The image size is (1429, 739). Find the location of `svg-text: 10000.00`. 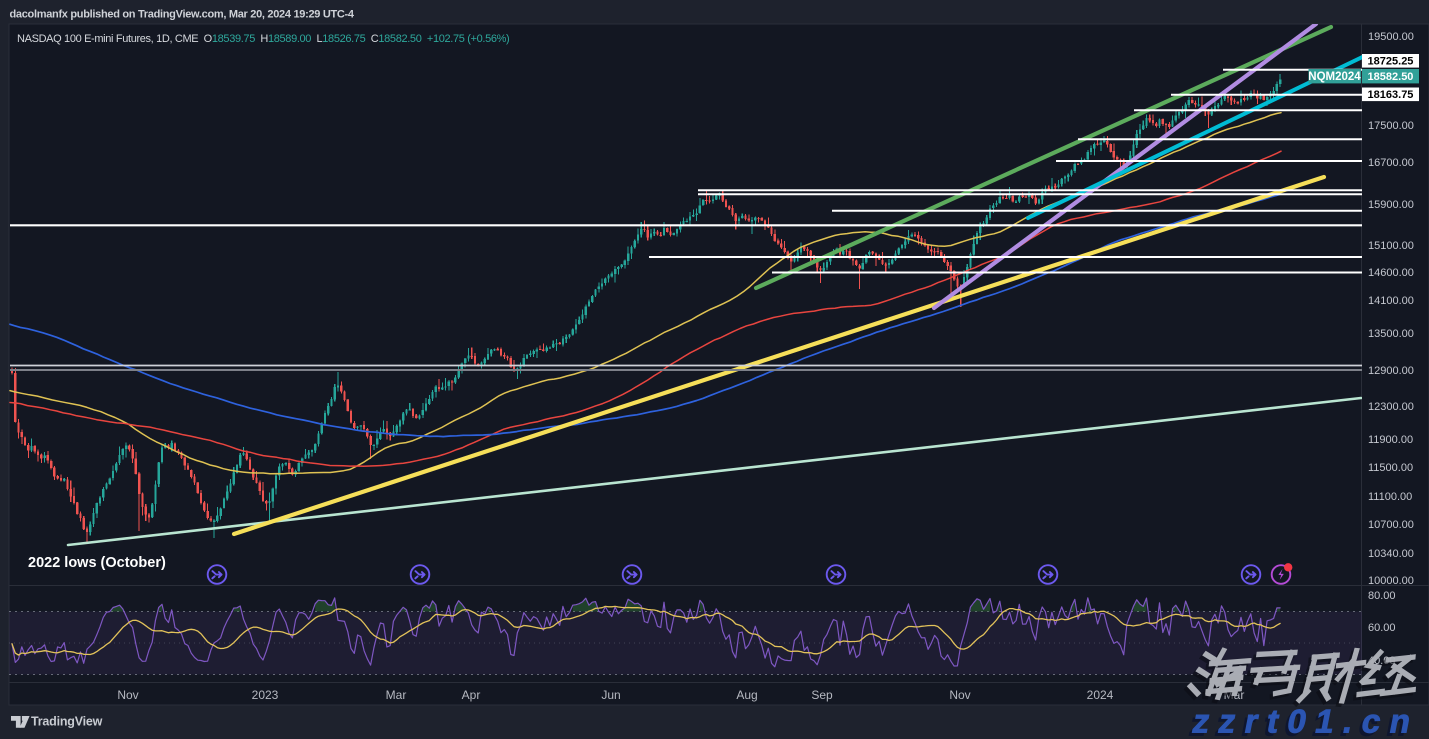

svg-text: 10000.00 is located at coordinates (1391, 581).